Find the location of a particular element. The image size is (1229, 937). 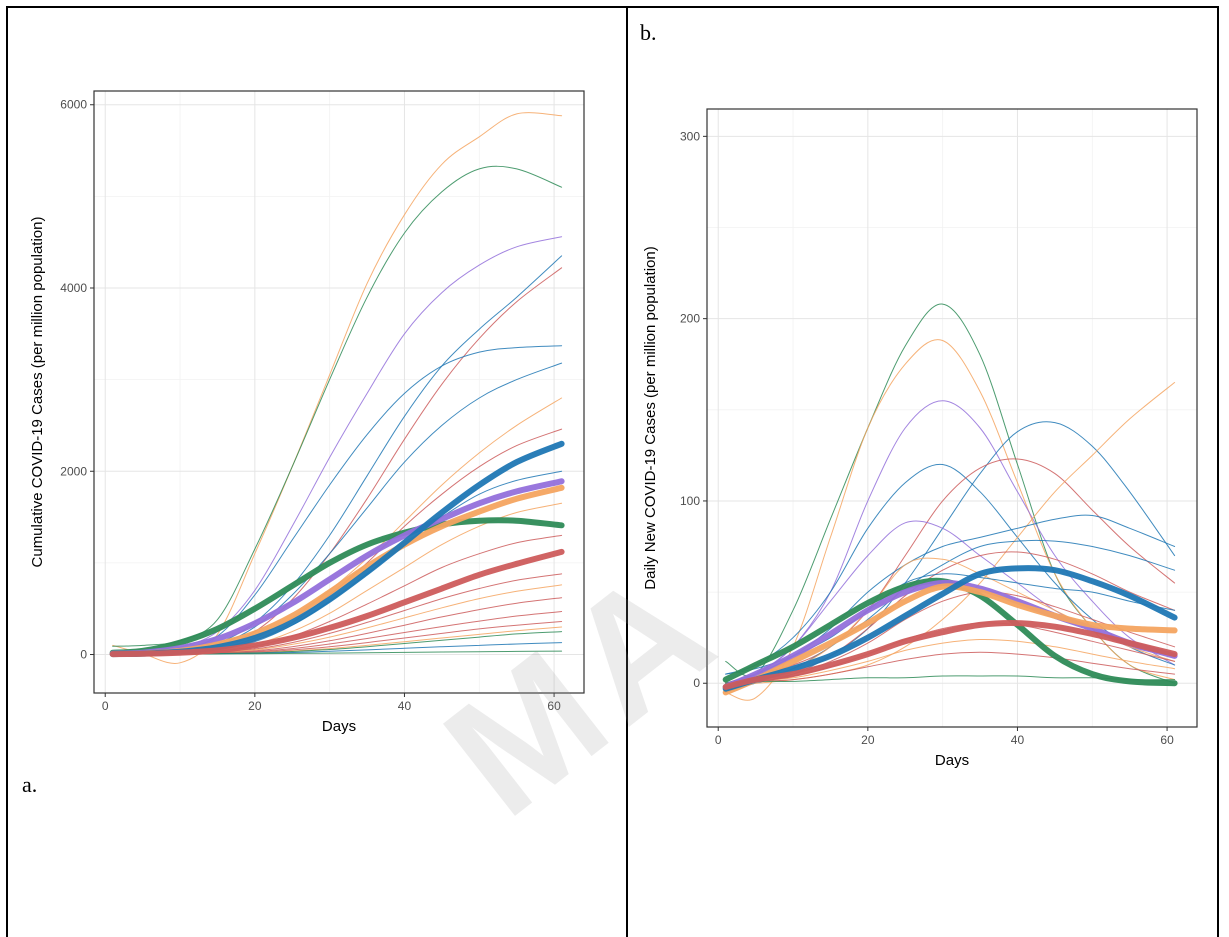

y-tick-label: 4000 is located at coordinates (73, 288).